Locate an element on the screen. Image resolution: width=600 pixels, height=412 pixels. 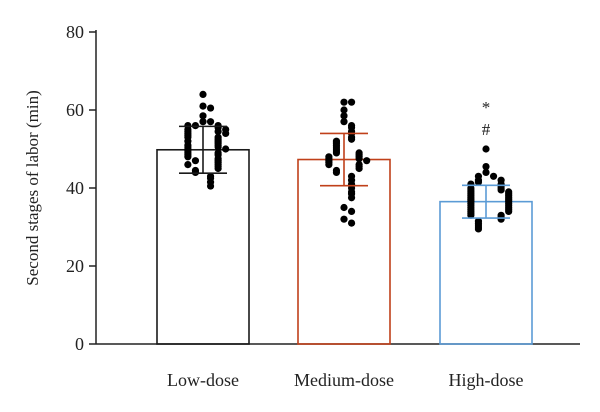
annotations: #* is located at coordinates (486, 125).